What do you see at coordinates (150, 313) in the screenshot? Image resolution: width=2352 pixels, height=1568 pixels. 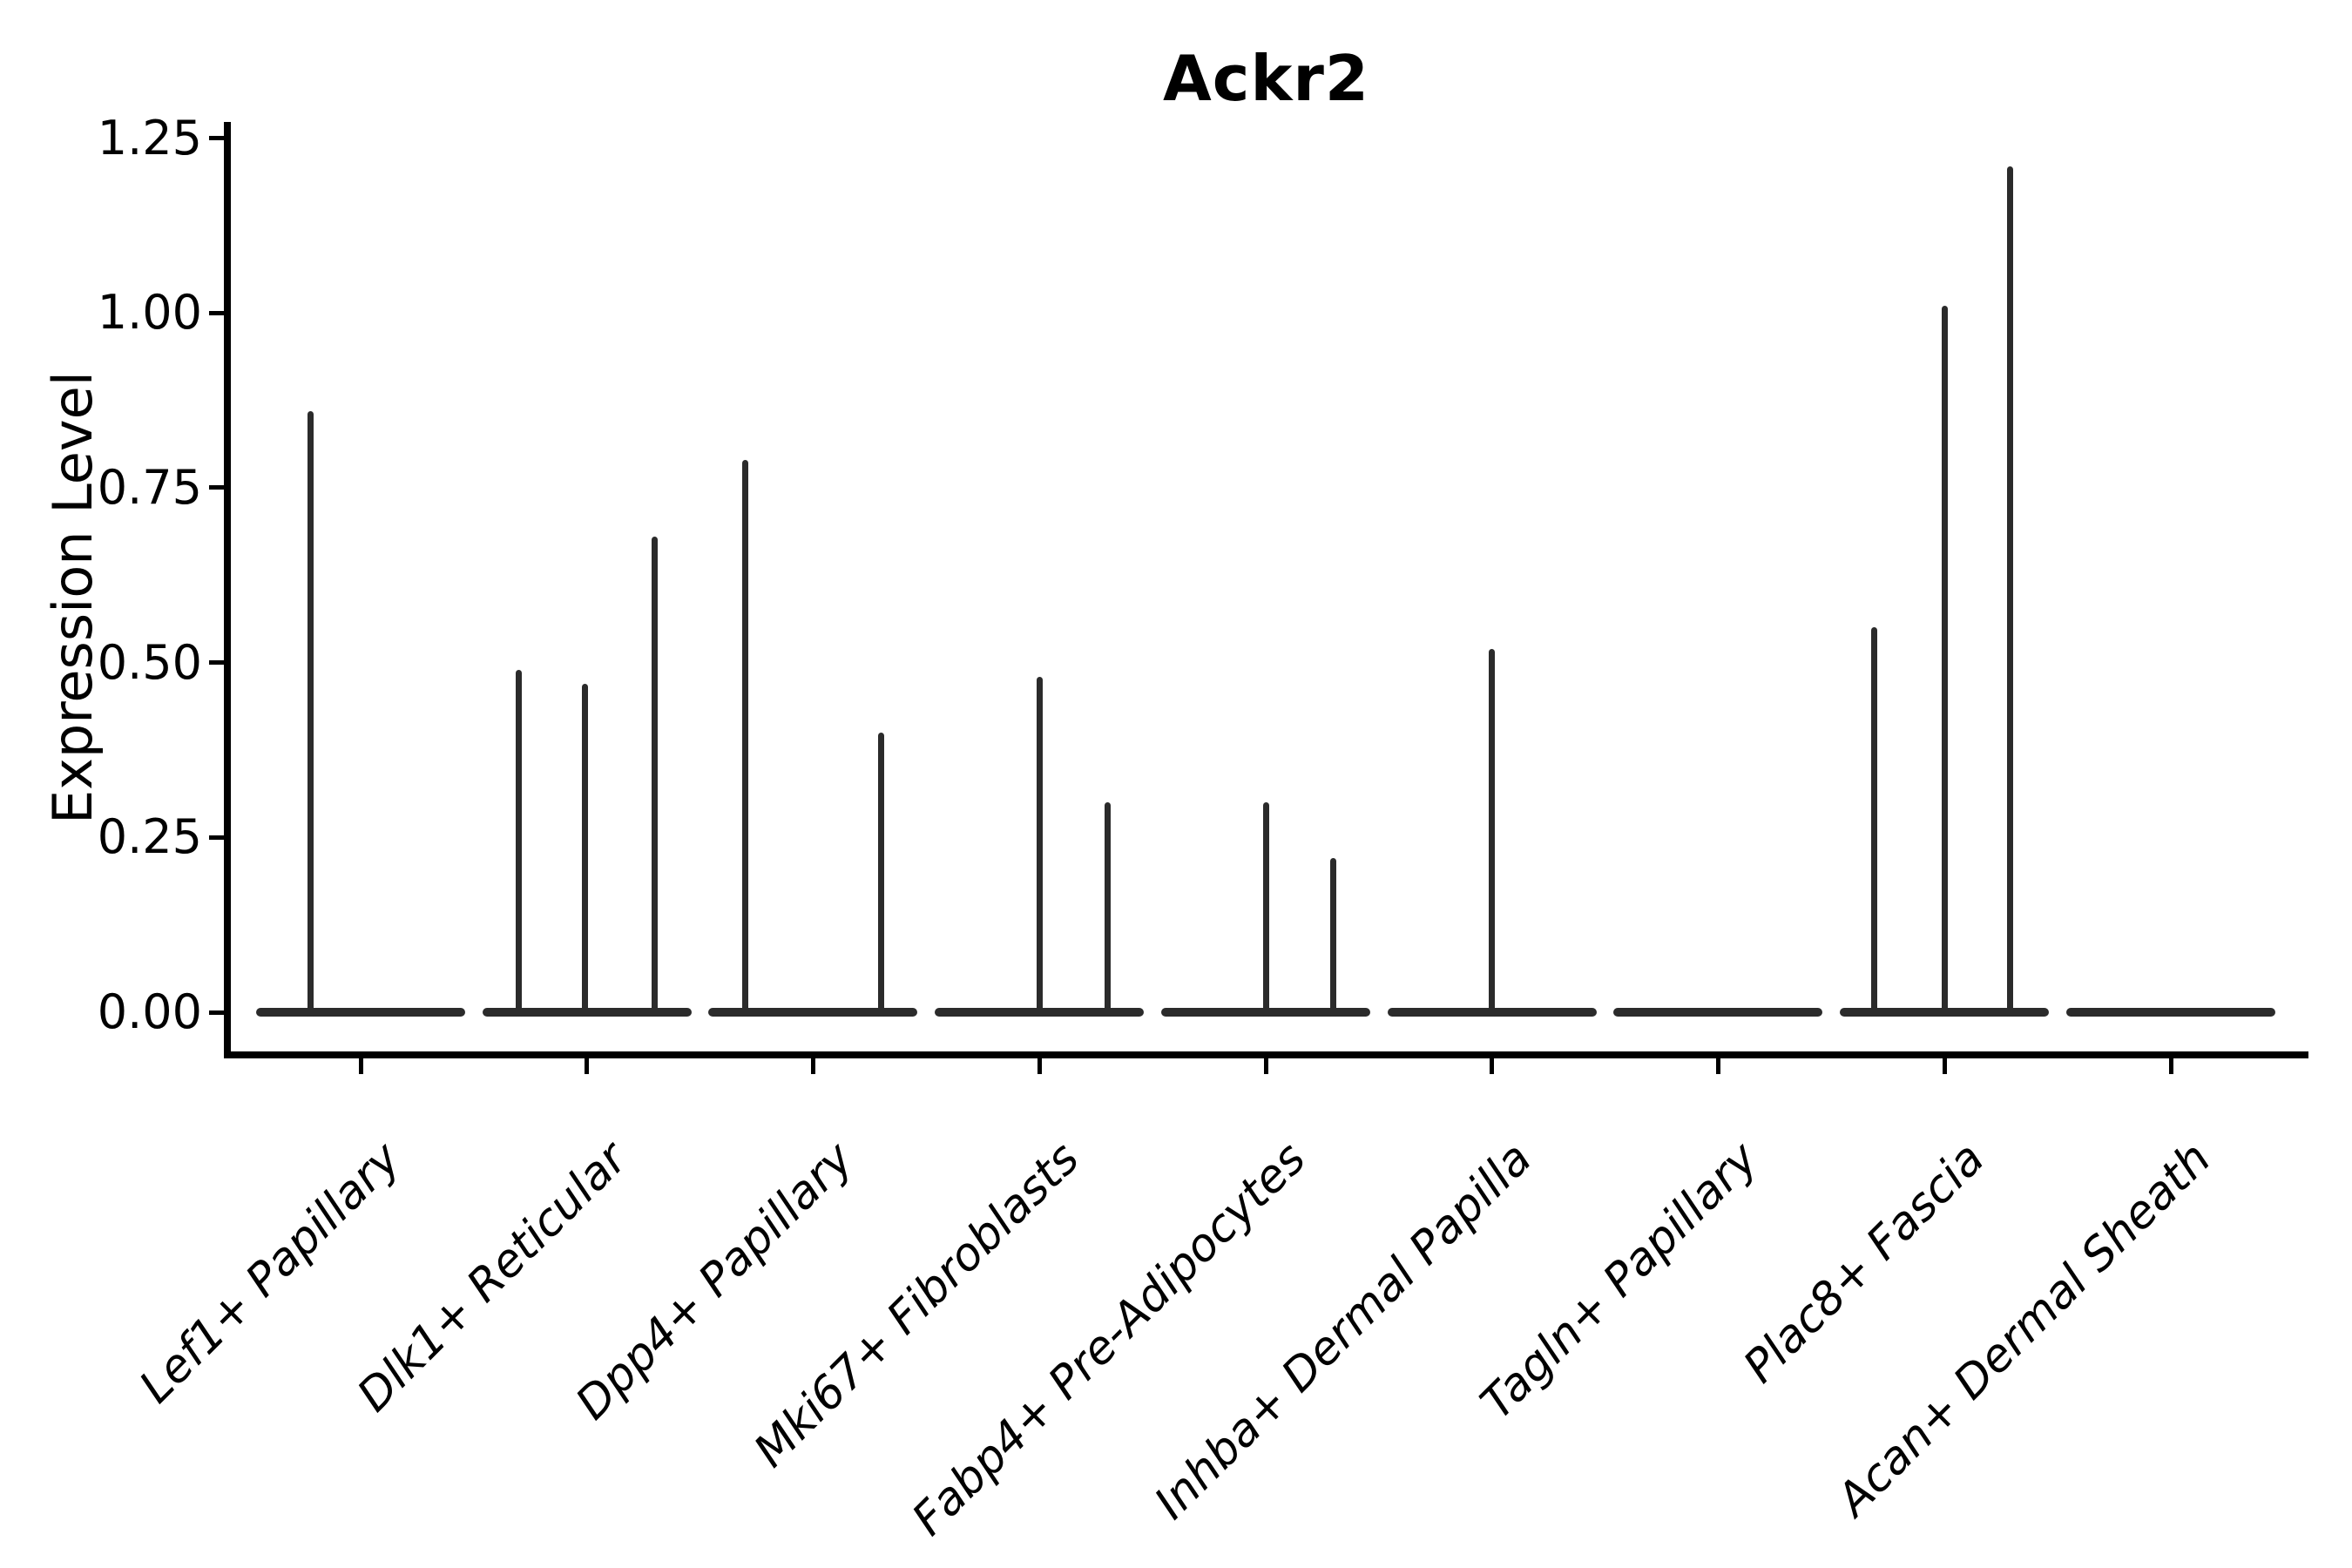 I see `y-tick-label: 1.00` at bounding box center [150, 313].